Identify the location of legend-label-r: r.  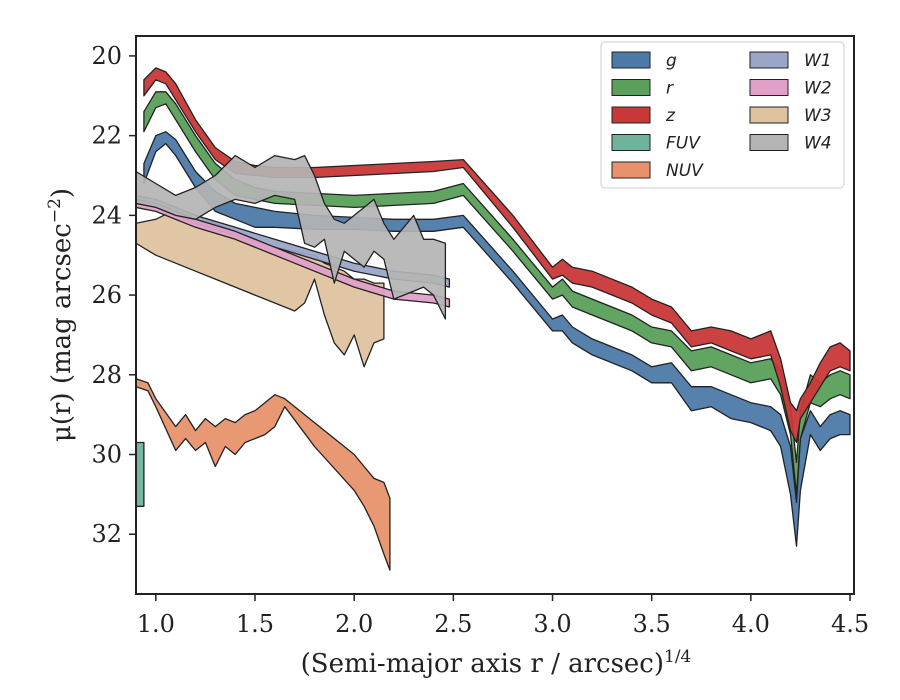
(670, 89).